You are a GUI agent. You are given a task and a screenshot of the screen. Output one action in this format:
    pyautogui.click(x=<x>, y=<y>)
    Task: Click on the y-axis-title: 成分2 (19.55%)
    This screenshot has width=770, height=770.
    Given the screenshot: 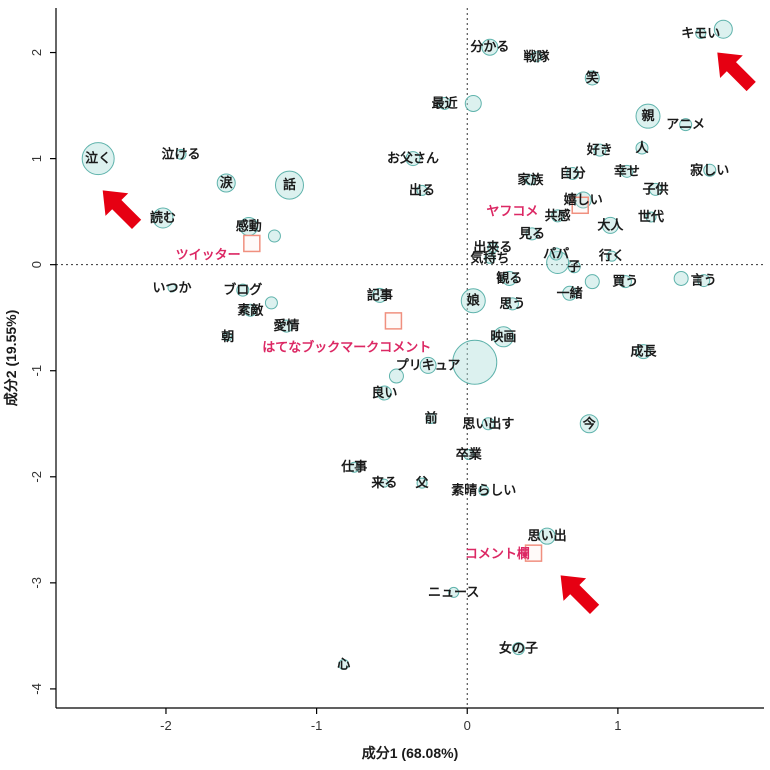 What is the action you would take?
    pyautogui.click(x=11, y=358)
    